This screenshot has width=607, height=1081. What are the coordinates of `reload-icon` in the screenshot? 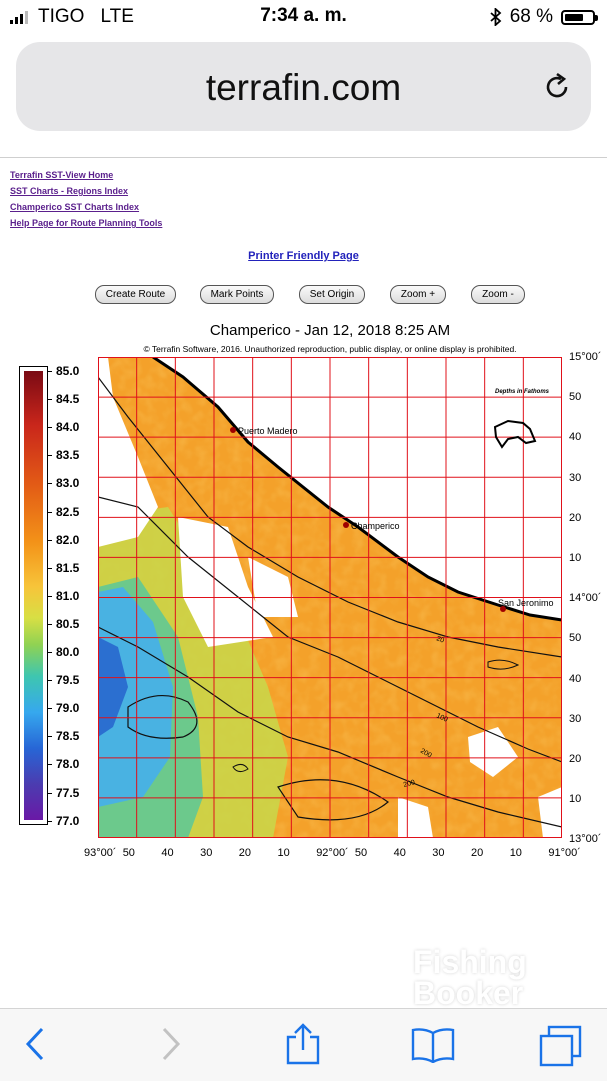 It's located at (558, 87).